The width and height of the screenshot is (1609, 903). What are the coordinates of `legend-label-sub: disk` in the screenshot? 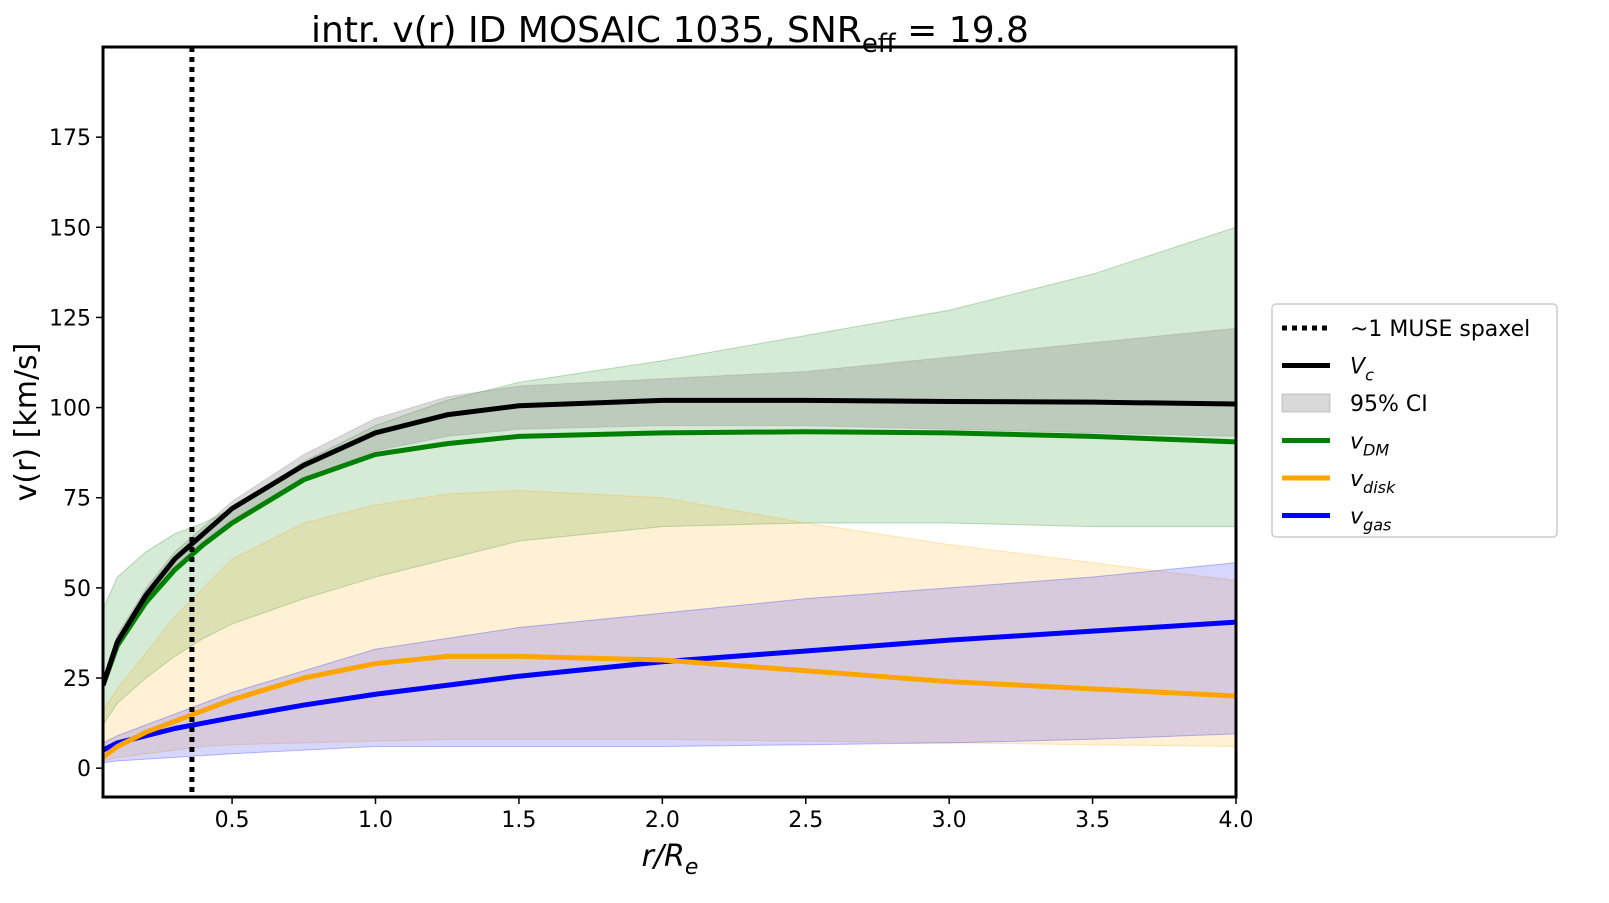 It's located at (1379, 487).